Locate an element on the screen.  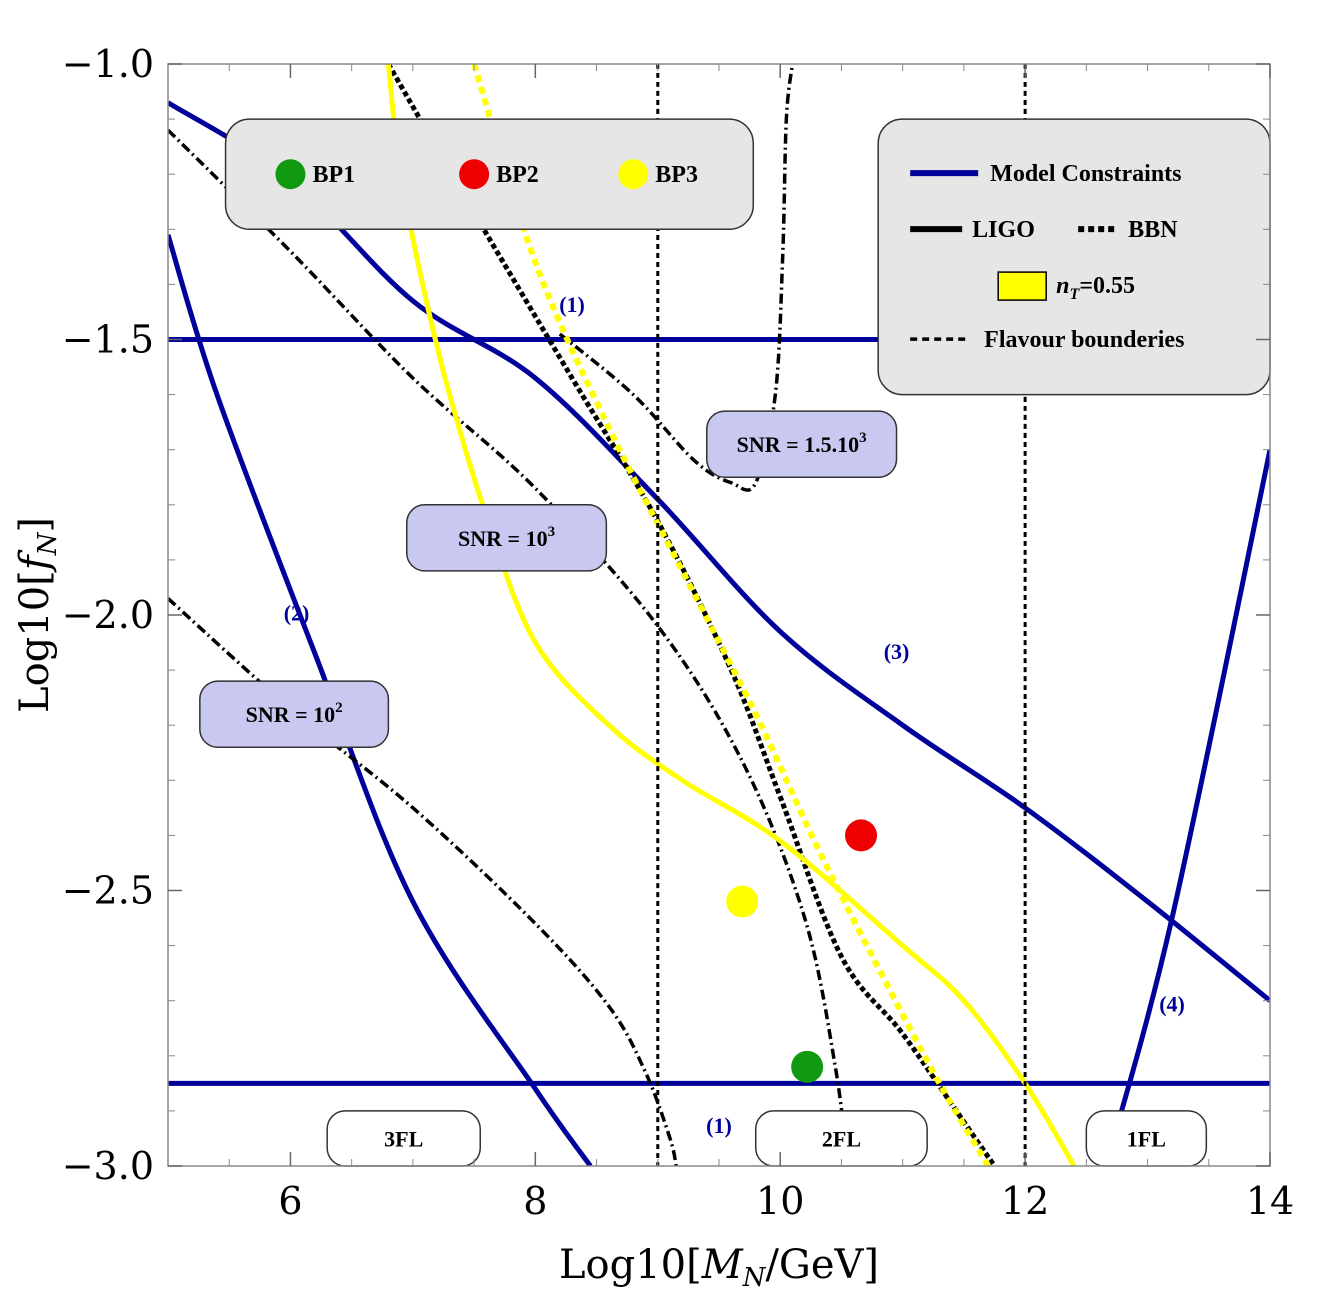
y-axis-title: Log10[fN] is located at coordinates (37, 615).